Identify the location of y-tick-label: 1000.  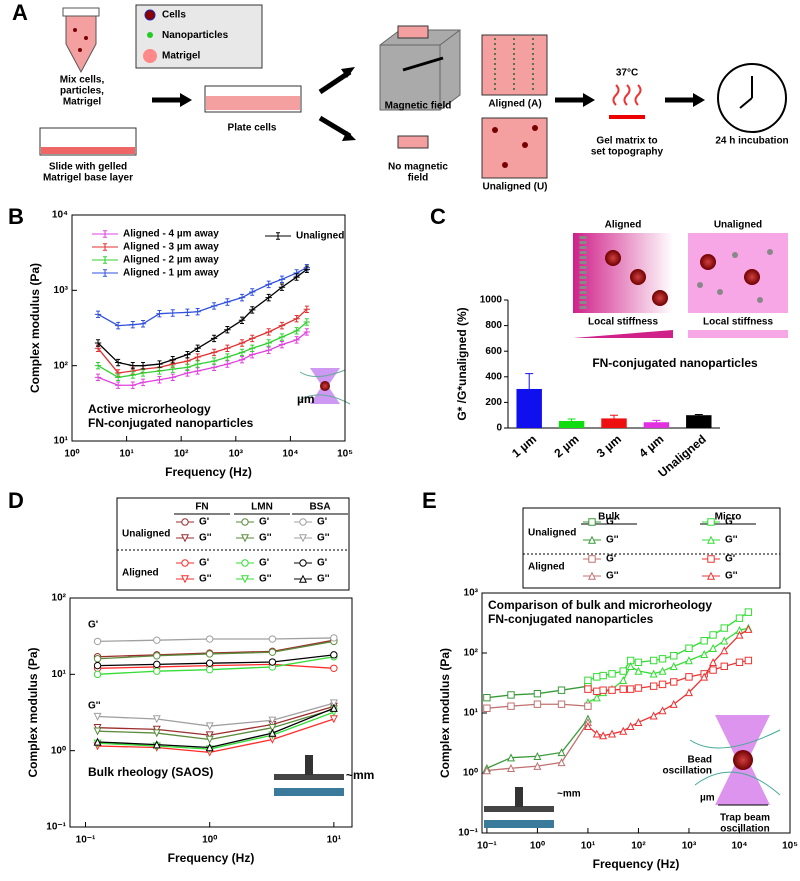
(491, 300).